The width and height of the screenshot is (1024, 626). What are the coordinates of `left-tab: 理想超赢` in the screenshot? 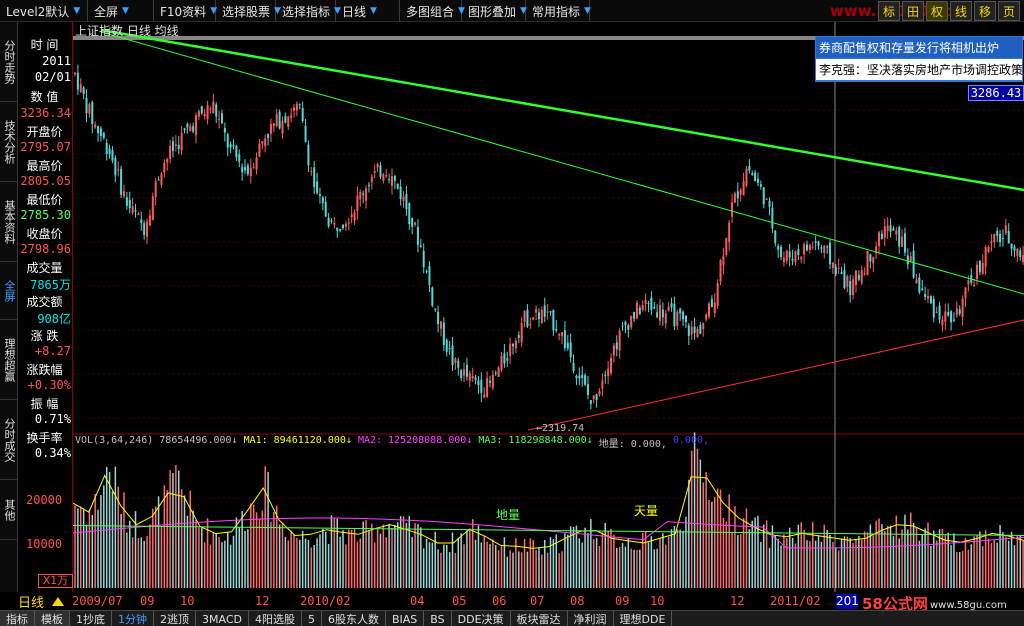 It's located at (9, 360).